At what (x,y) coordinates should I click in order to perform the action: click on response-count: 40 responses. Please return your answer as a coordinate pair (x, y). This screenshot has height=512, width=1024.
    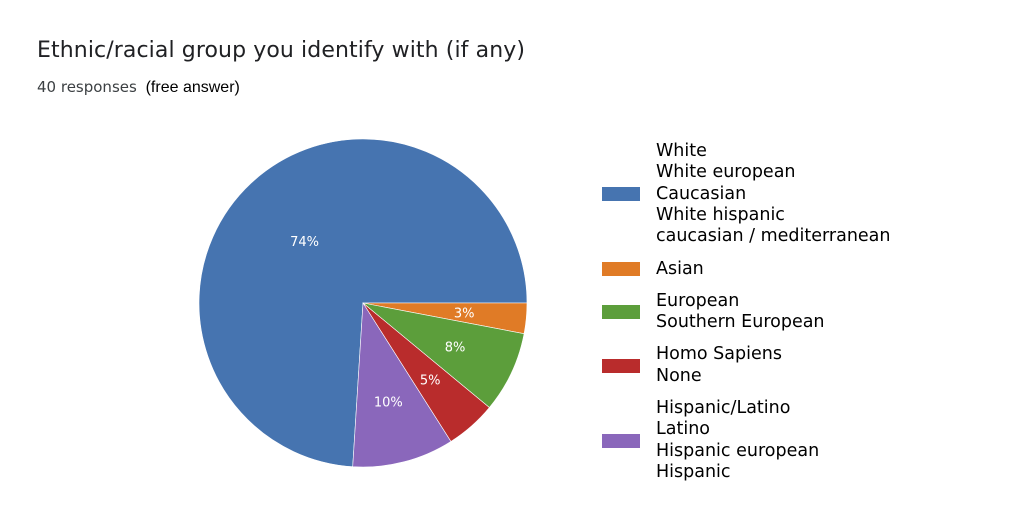
    Looking at the image, I should click on (87, 87).